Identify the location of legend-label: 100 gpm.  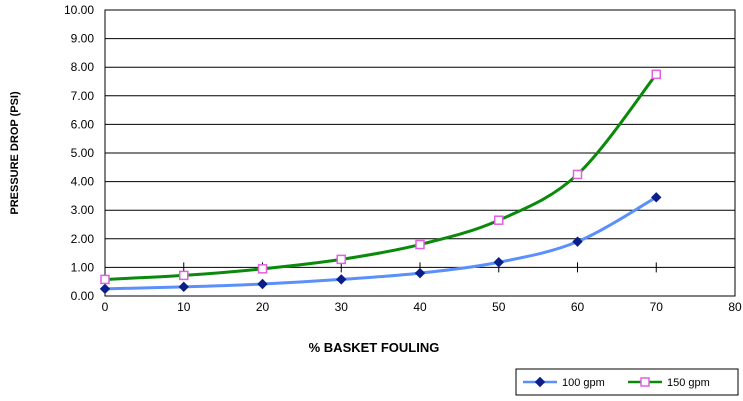
(583, 383).